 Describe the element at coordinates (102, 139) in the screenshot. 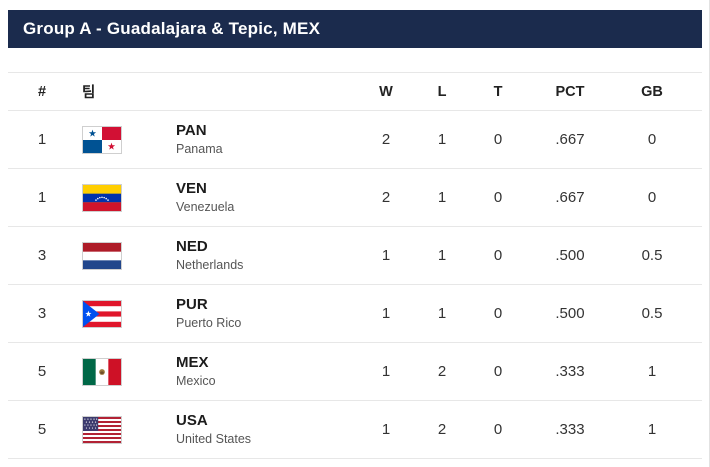

I see `panama-flag-icon` at that location.